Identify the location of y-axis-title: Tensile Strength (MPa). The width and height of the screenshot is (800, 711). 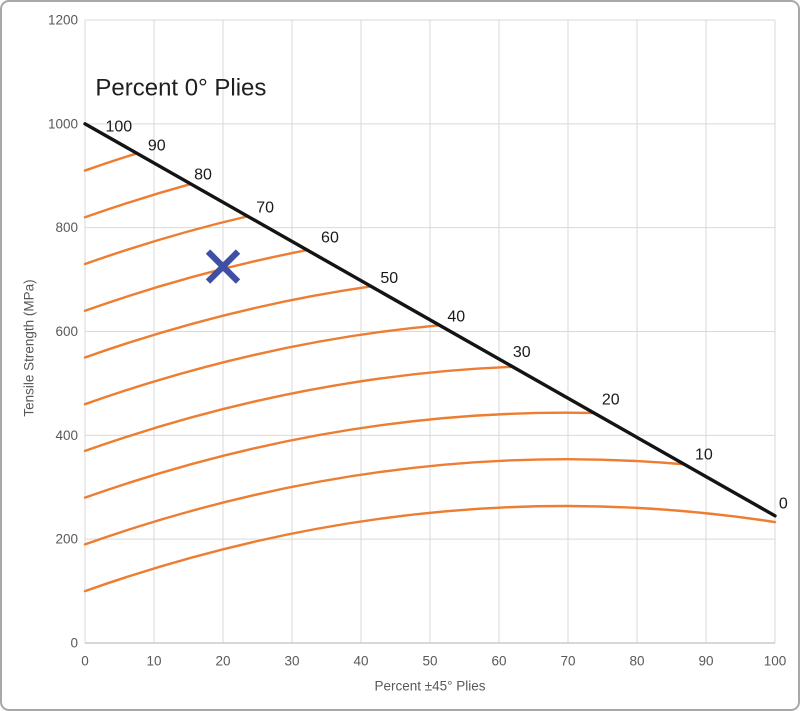
(29, 347).